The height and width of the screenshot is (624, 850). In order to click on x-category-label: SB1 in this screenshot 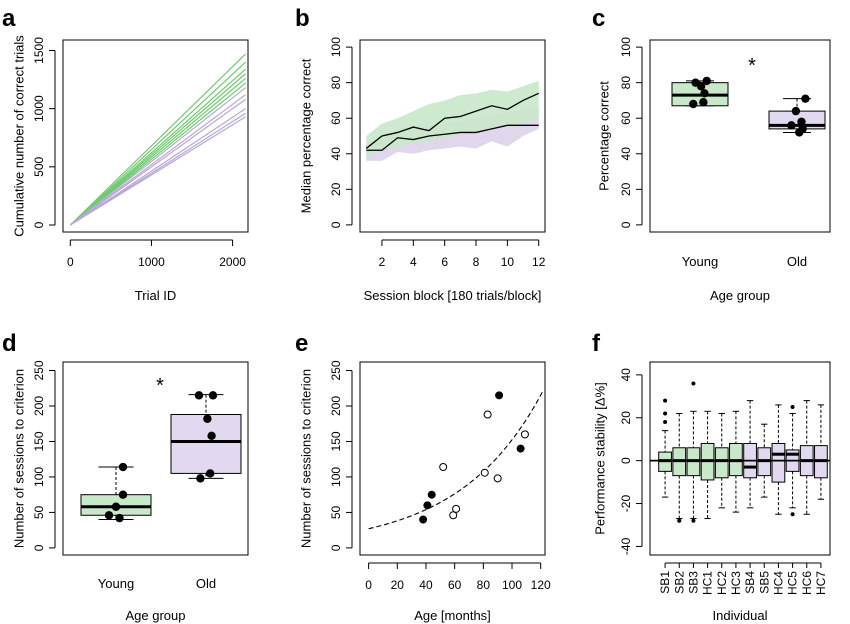, I will do `click(665, 582)`.